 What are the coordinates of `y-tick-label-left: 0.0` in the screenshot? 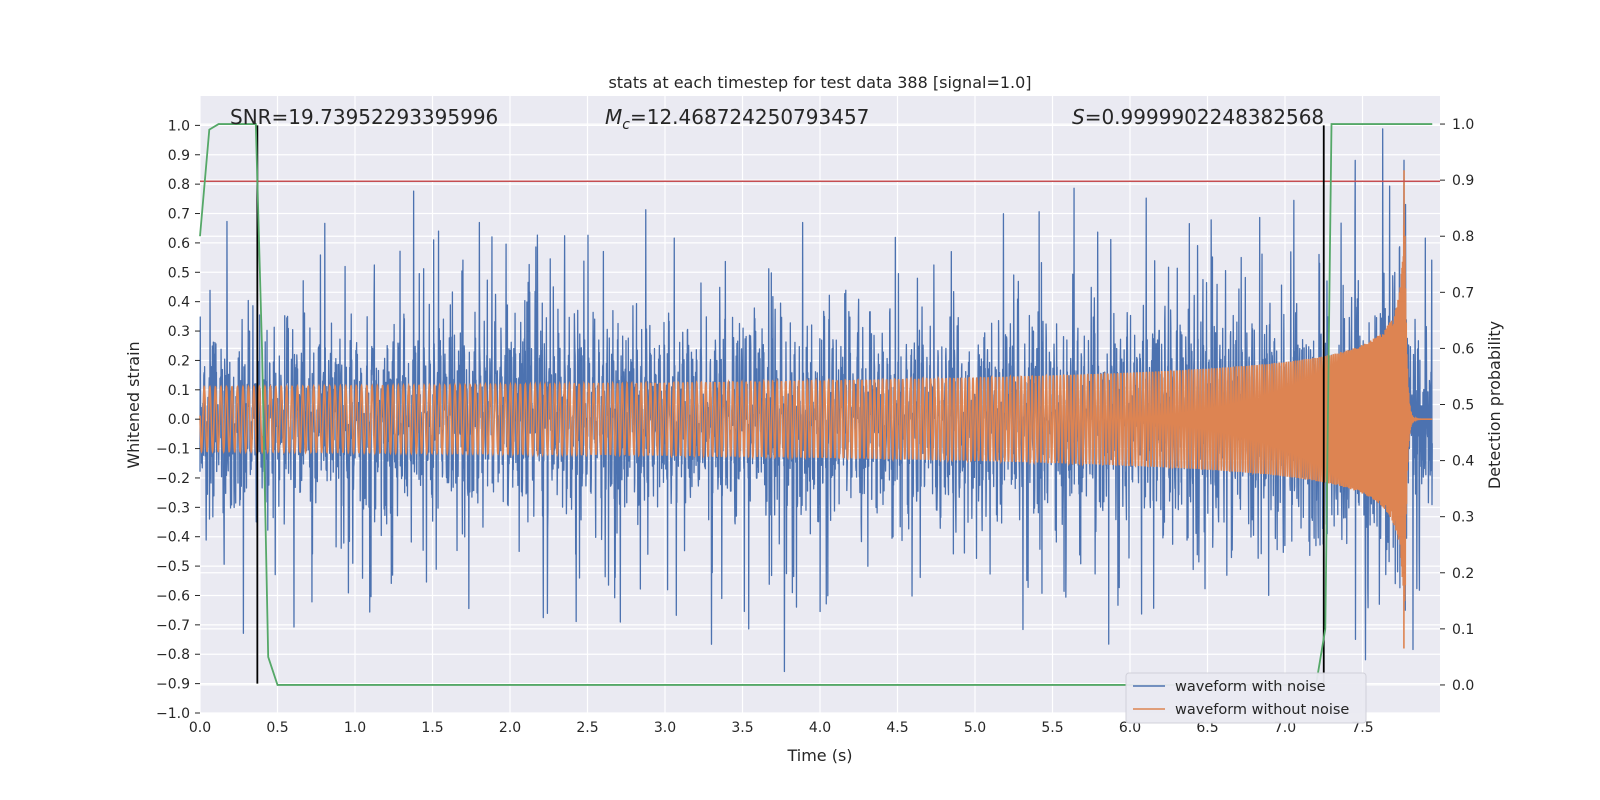 It's located at (179, 420).